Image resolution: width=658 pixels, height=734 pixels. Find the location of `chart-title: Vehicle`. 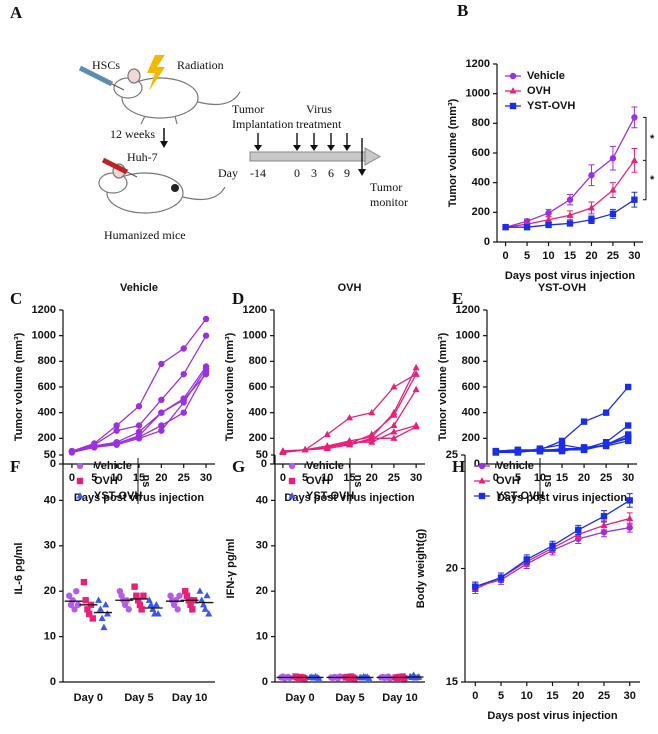

chart-title: Vehicle is located at coordinates (139, 288).